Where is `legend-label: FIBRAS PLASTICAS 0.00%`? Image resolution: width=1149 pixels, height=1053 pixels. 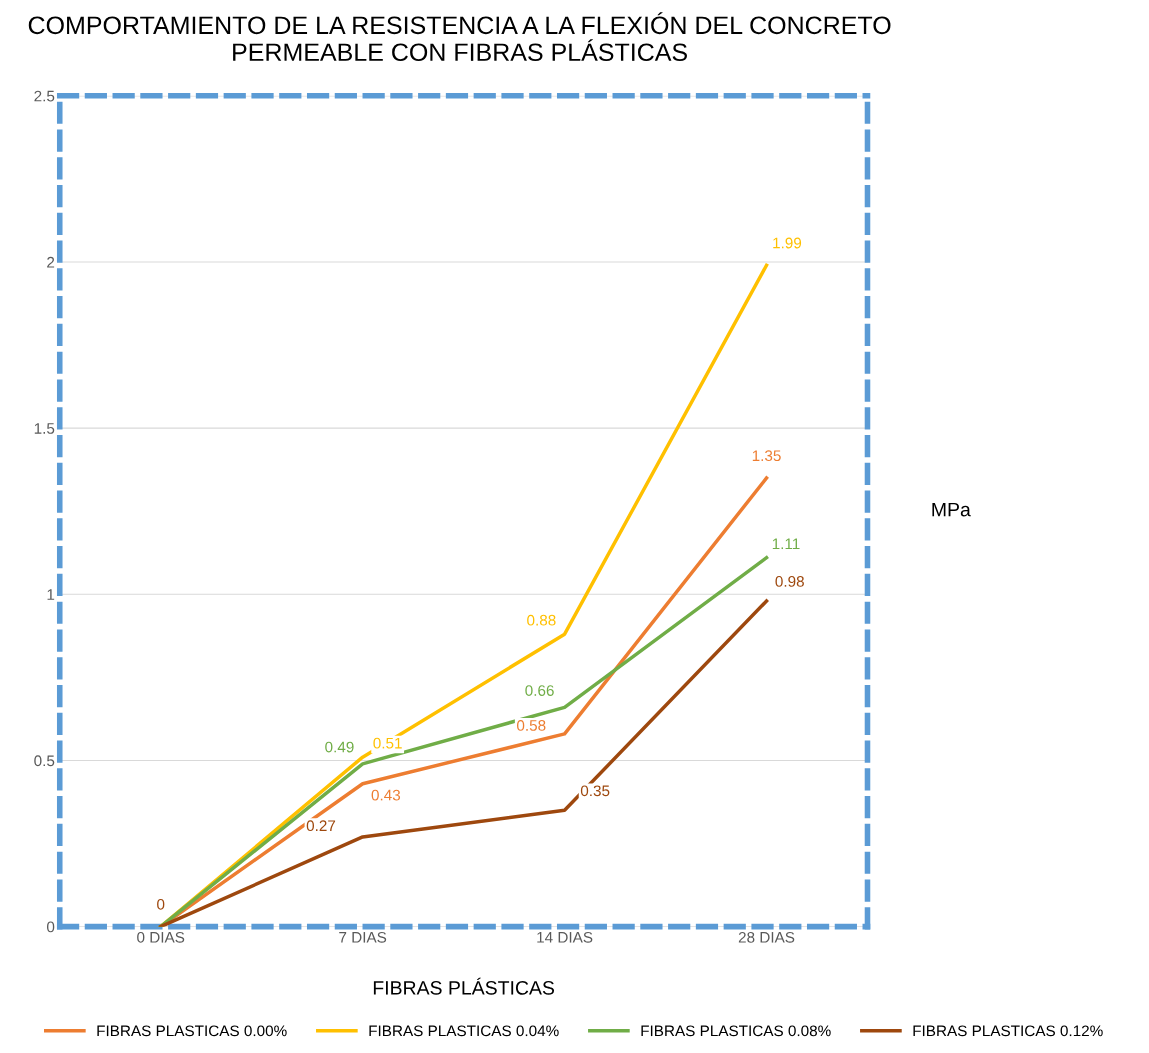 legend-label: FIBRAS PLASTICAS 0.00% is located at coordinates (192, 1031).